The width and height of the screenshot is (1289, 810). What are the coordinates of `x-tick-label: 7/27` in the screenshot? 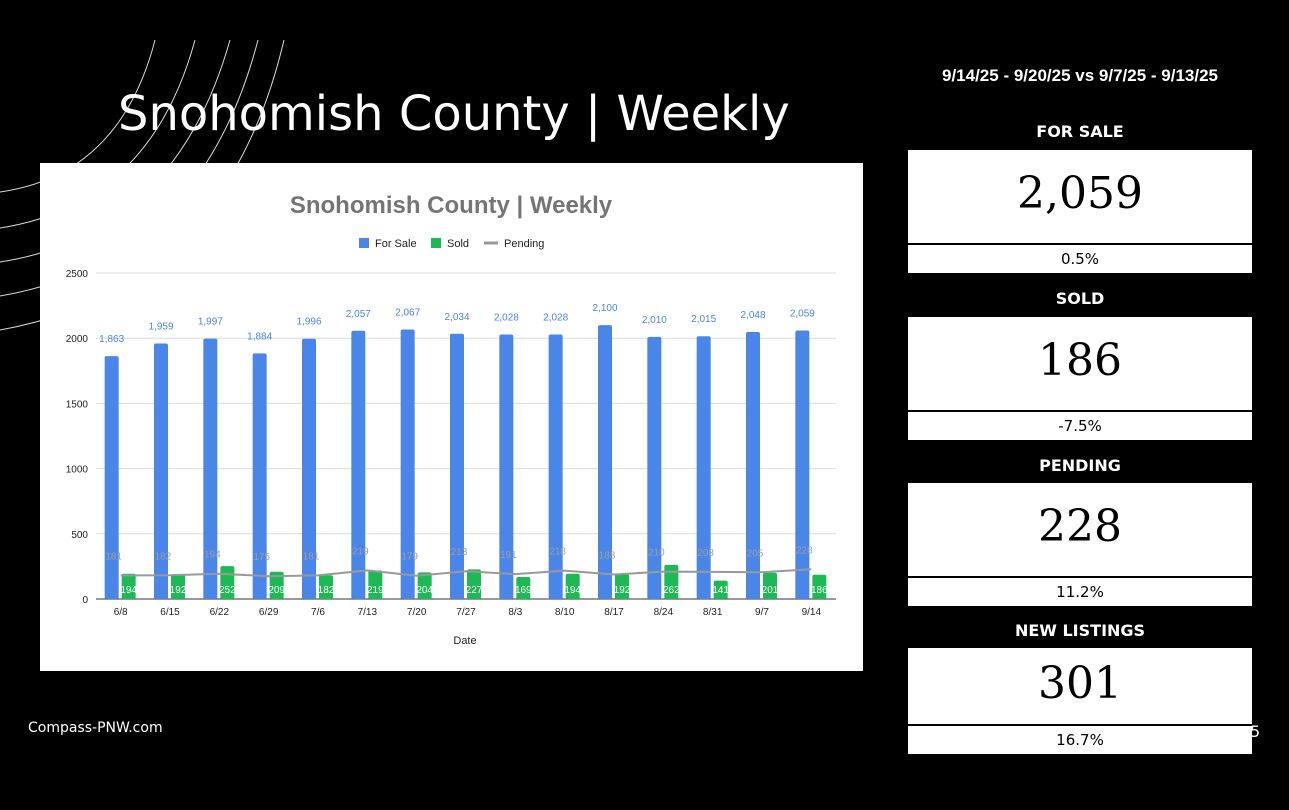 It's located at (466, 612).